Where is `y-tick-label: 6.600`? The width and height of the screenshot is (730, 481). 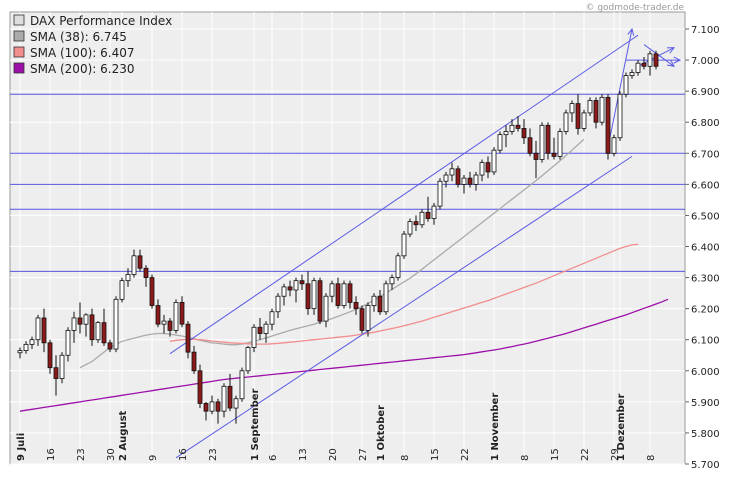 y-tick-label: 6.600 is located at coordinates (705, 185).